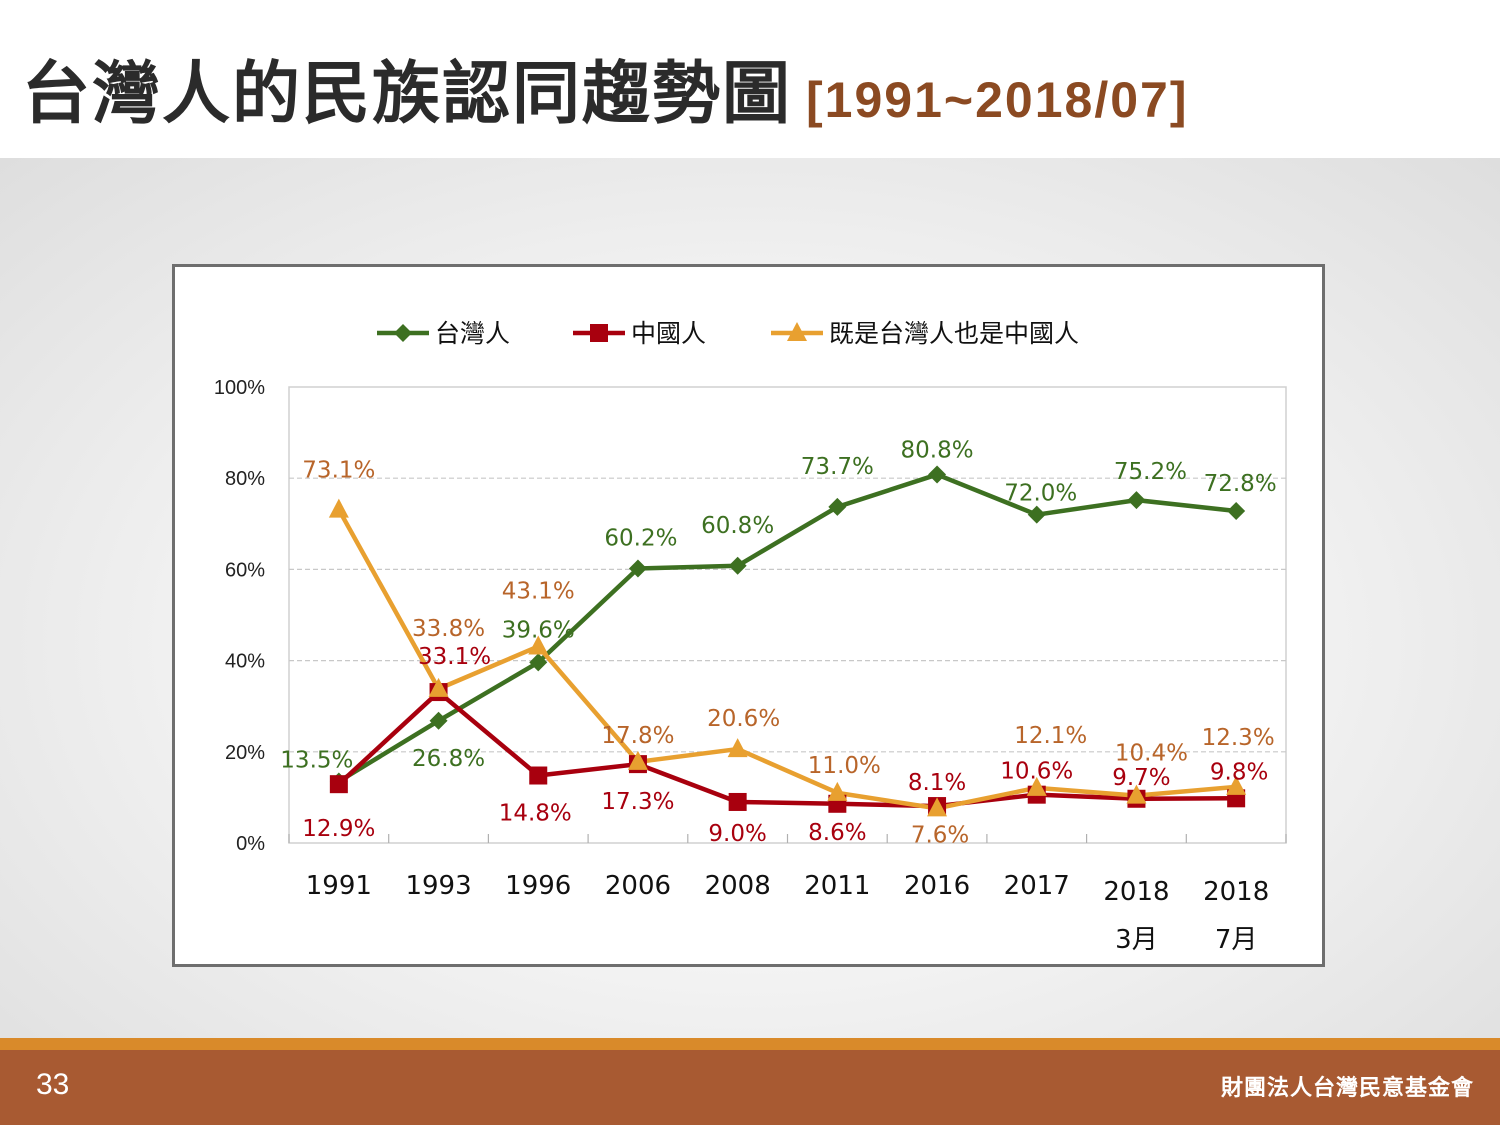 This screenshot has width=1500, height=1125. What do you see at coordinates (448, 759) in the screenshot?
I see `data-label-taiwanese: 26.8%` at bounding box center [448, 759].